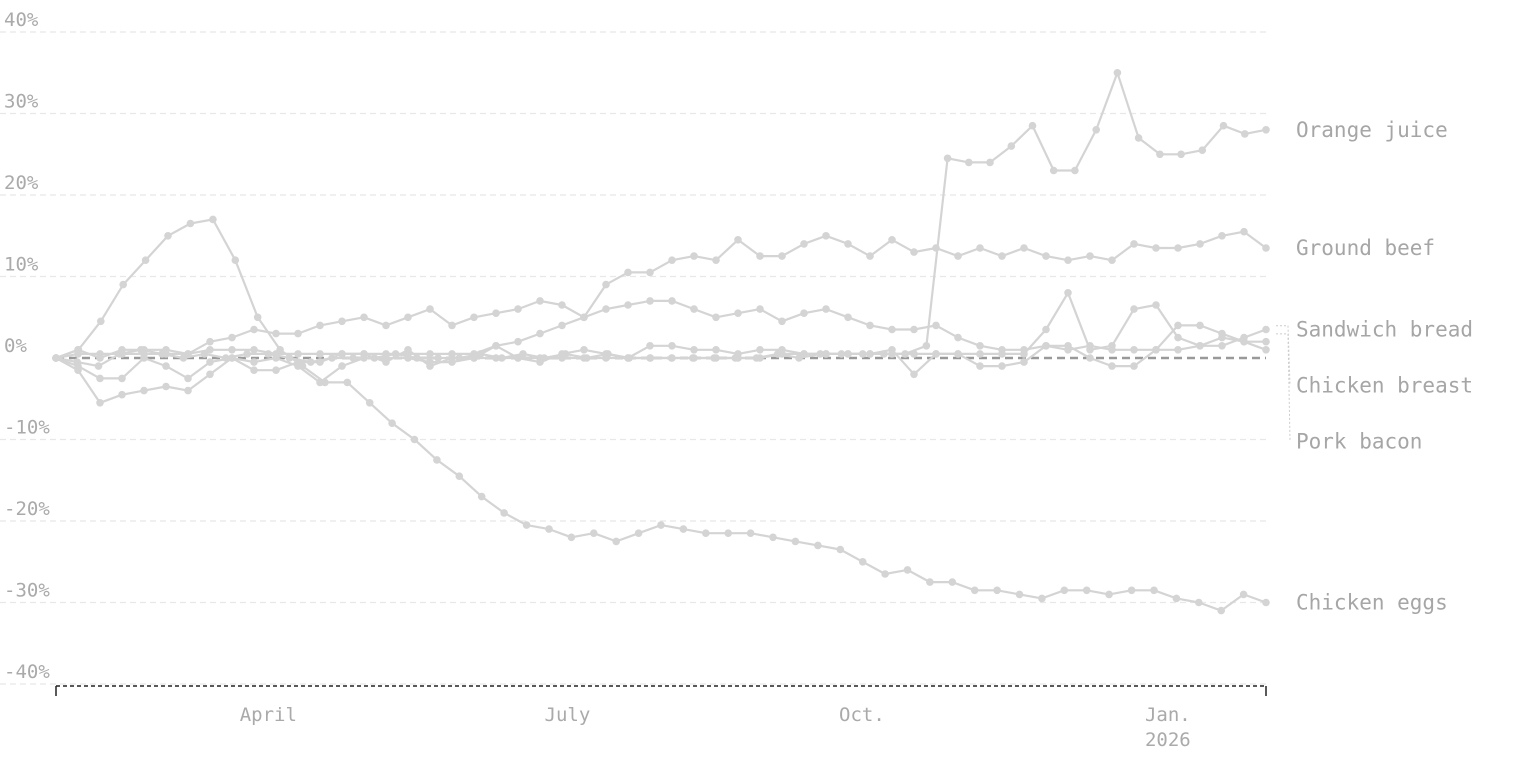  What do you see at coordinates (268, 715) in the screenshot?
I see `x-tick-label: April` at bounding box center [268, 715].